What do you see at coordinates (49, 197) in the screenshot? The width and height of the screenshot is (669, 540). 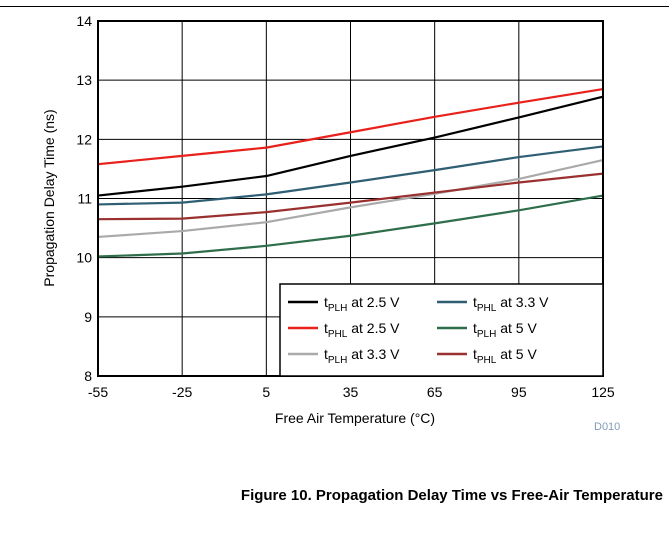 I see `y-axis-label: Propagation Delay Time (ns)` at bounding box center [49, 197].